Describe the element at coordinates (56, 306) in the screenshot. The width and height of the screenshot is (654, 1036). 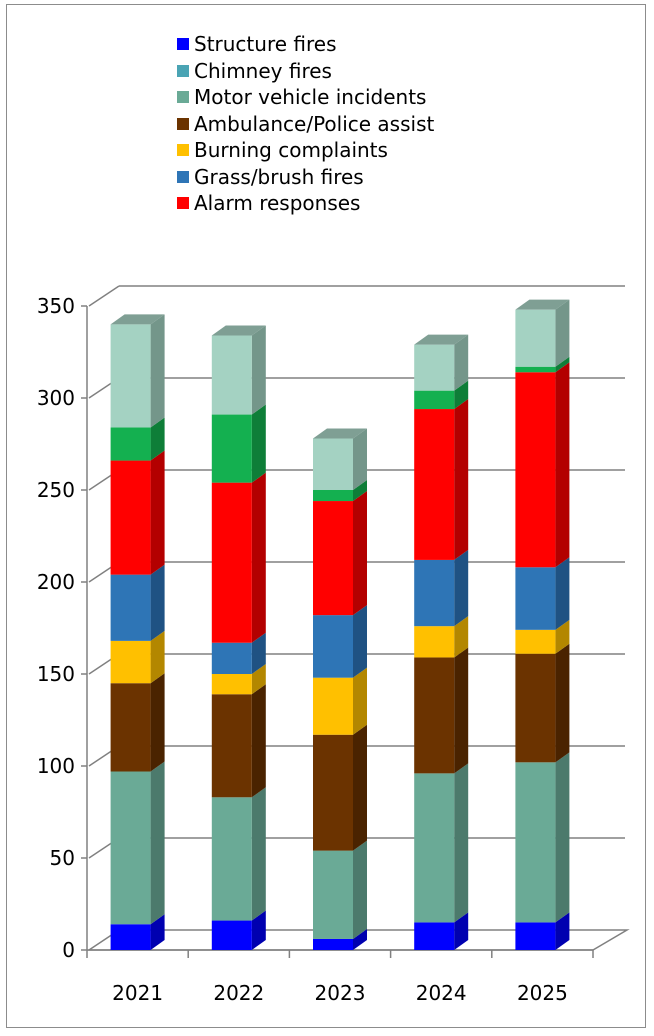
I see `y-tick-label: 350` at that location.